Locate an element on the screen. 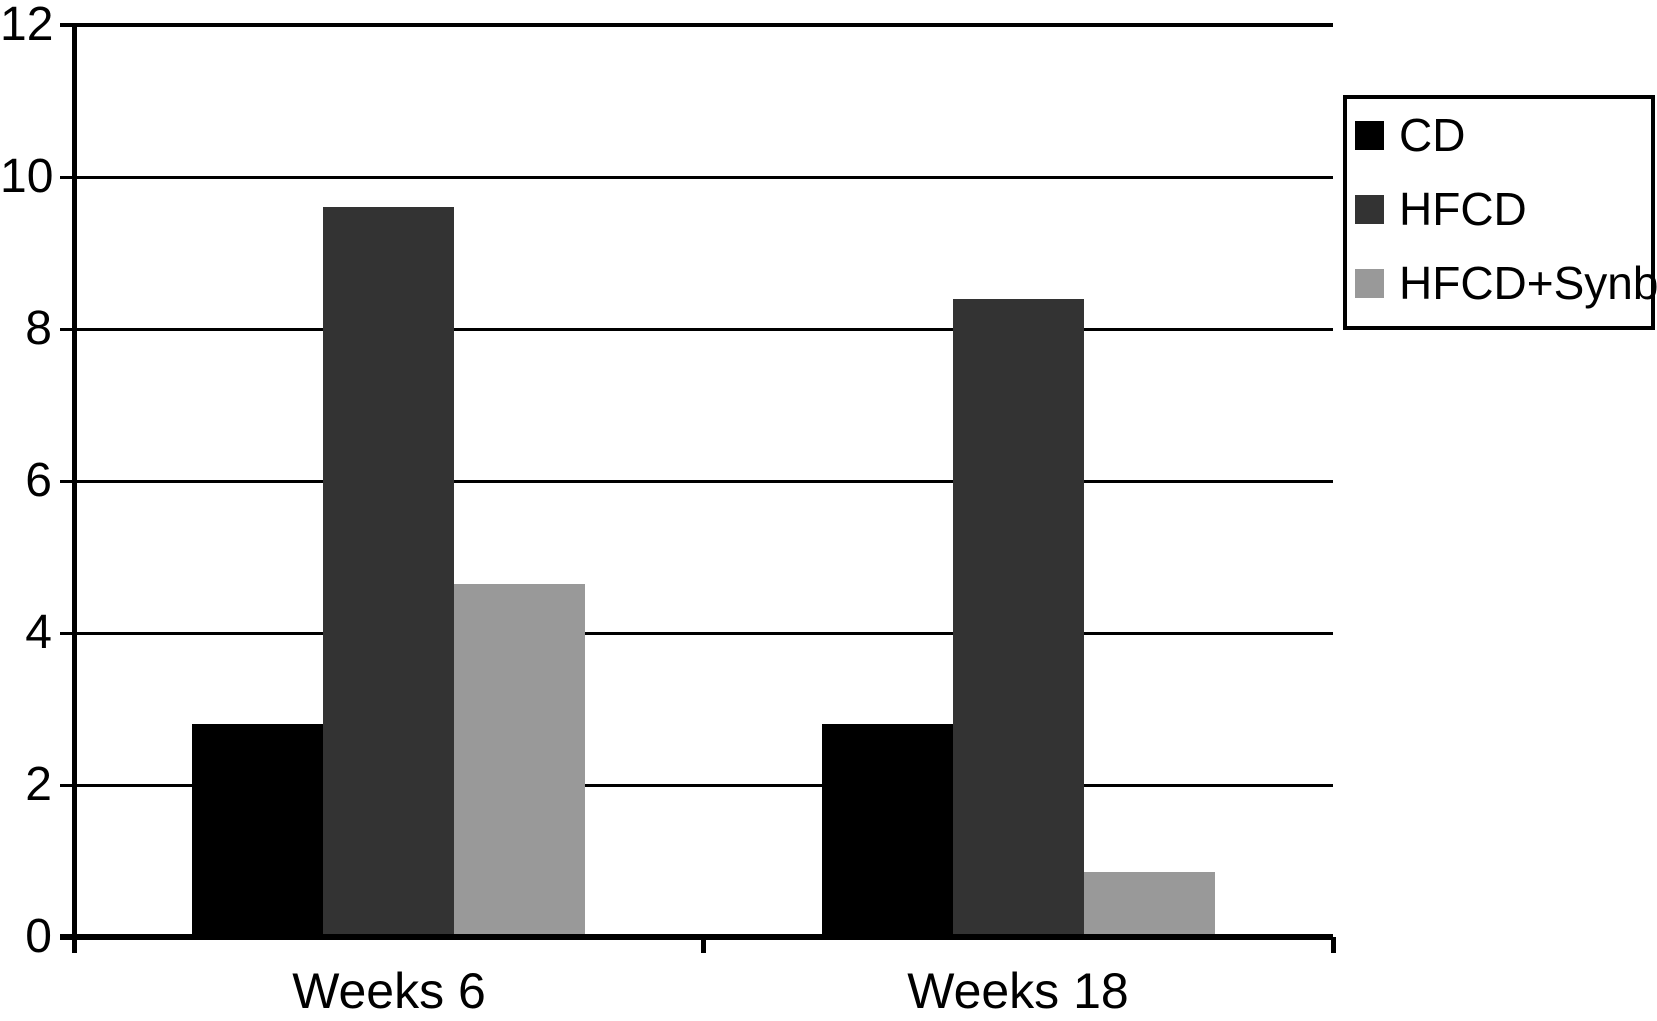 This screenshot has height=1021, width=1657. legend-swatch-hfcd-icon is located at coordinates (1369, 209).